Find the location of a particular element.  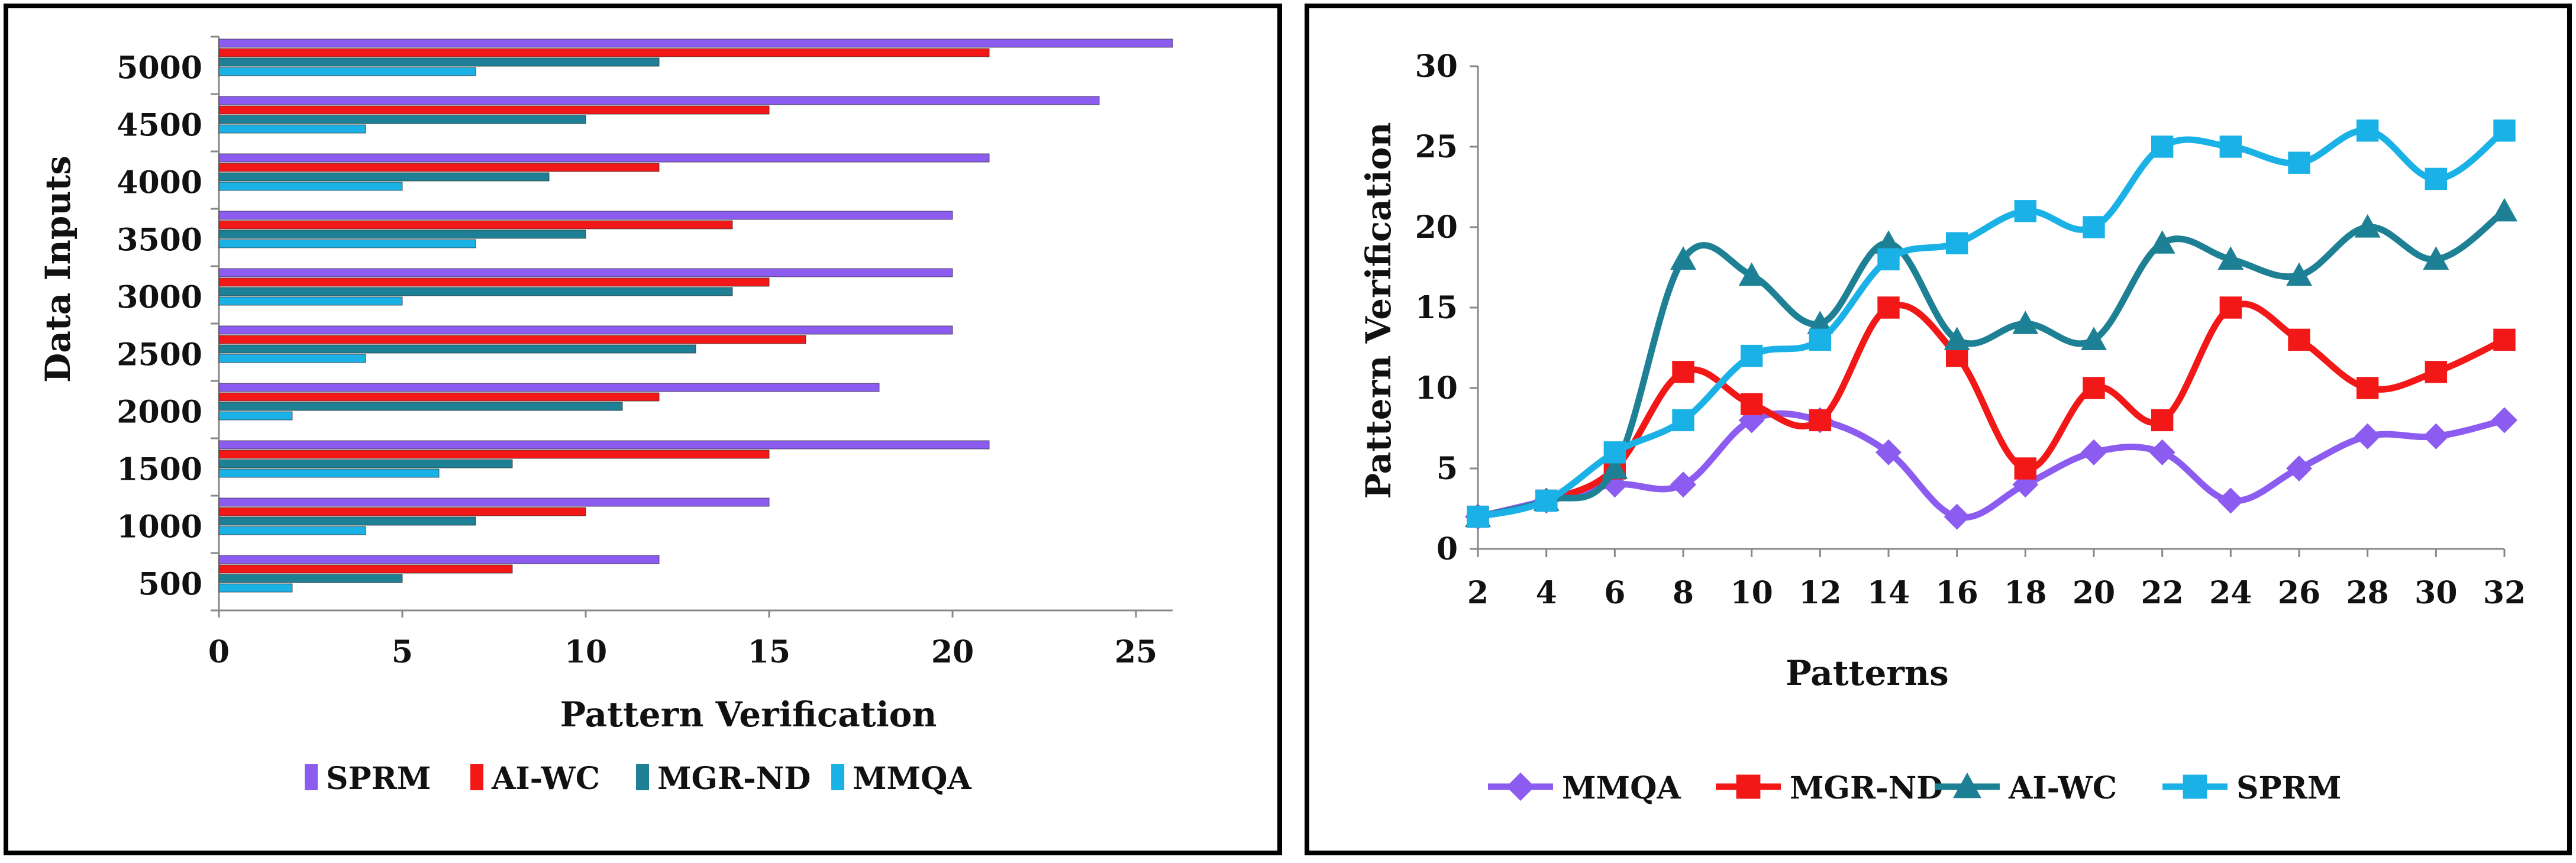

bar-category-label: 2500 is located at coordinates (159, 355).